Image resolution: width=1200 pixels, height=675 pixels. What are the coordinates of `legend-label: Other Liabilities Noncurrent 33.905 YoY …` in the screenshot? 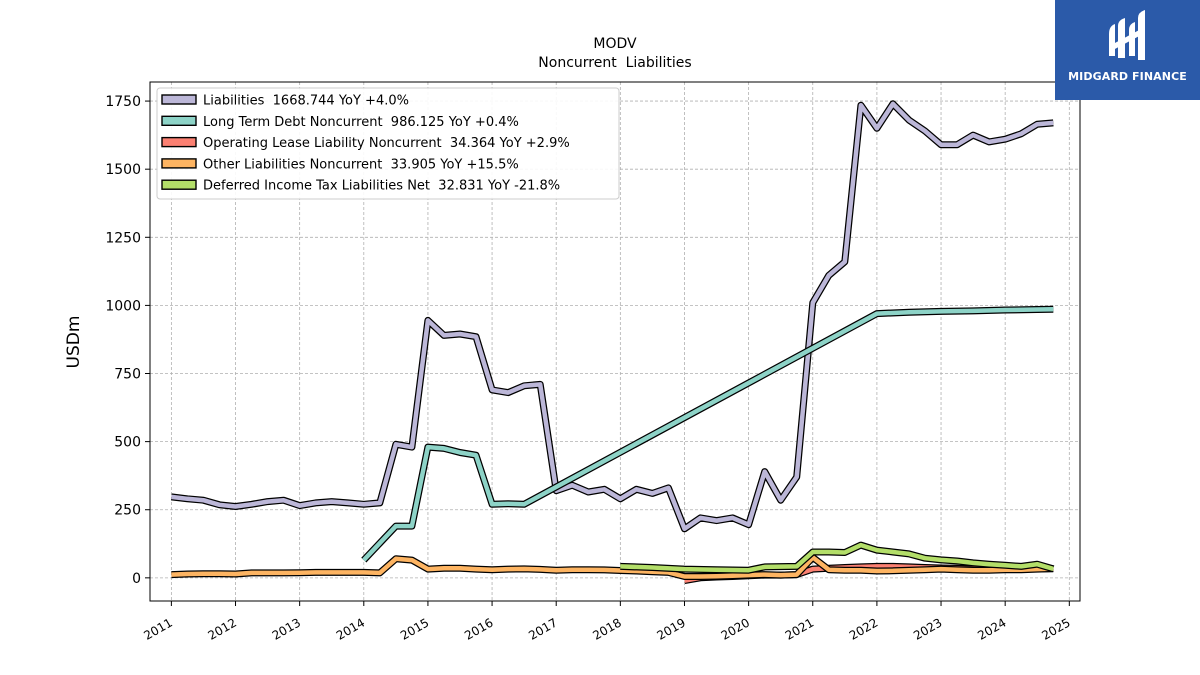 It's located at (361, 164).